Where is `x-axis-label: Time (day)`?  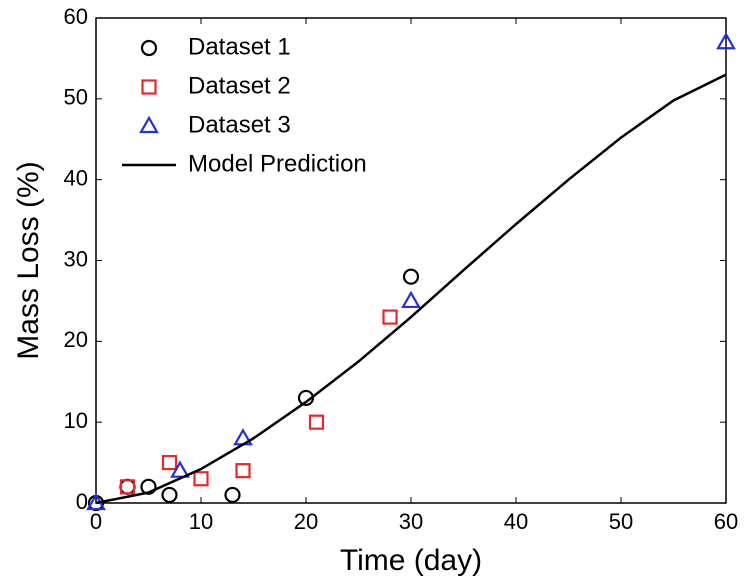 x-axis-label: Time (day) is located at coordinates (411, 560).